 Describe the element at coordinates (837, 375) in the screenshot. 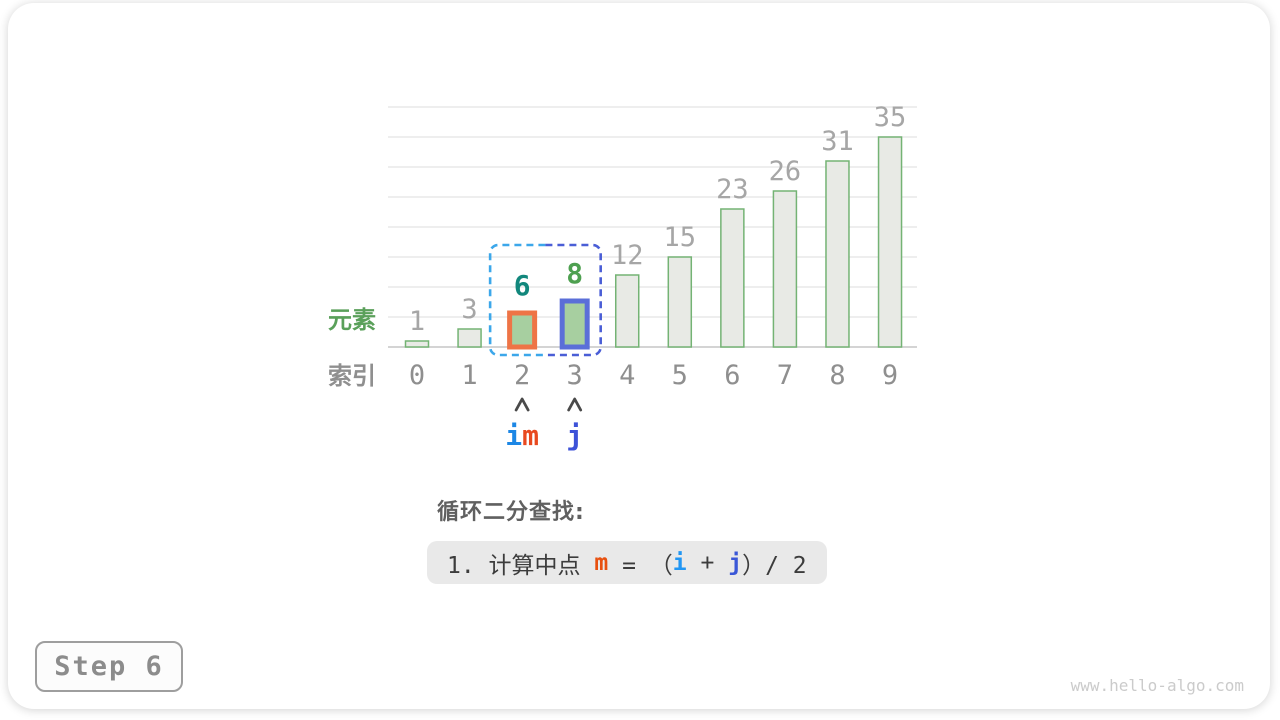

I see `index-label-8: 8` at that location.